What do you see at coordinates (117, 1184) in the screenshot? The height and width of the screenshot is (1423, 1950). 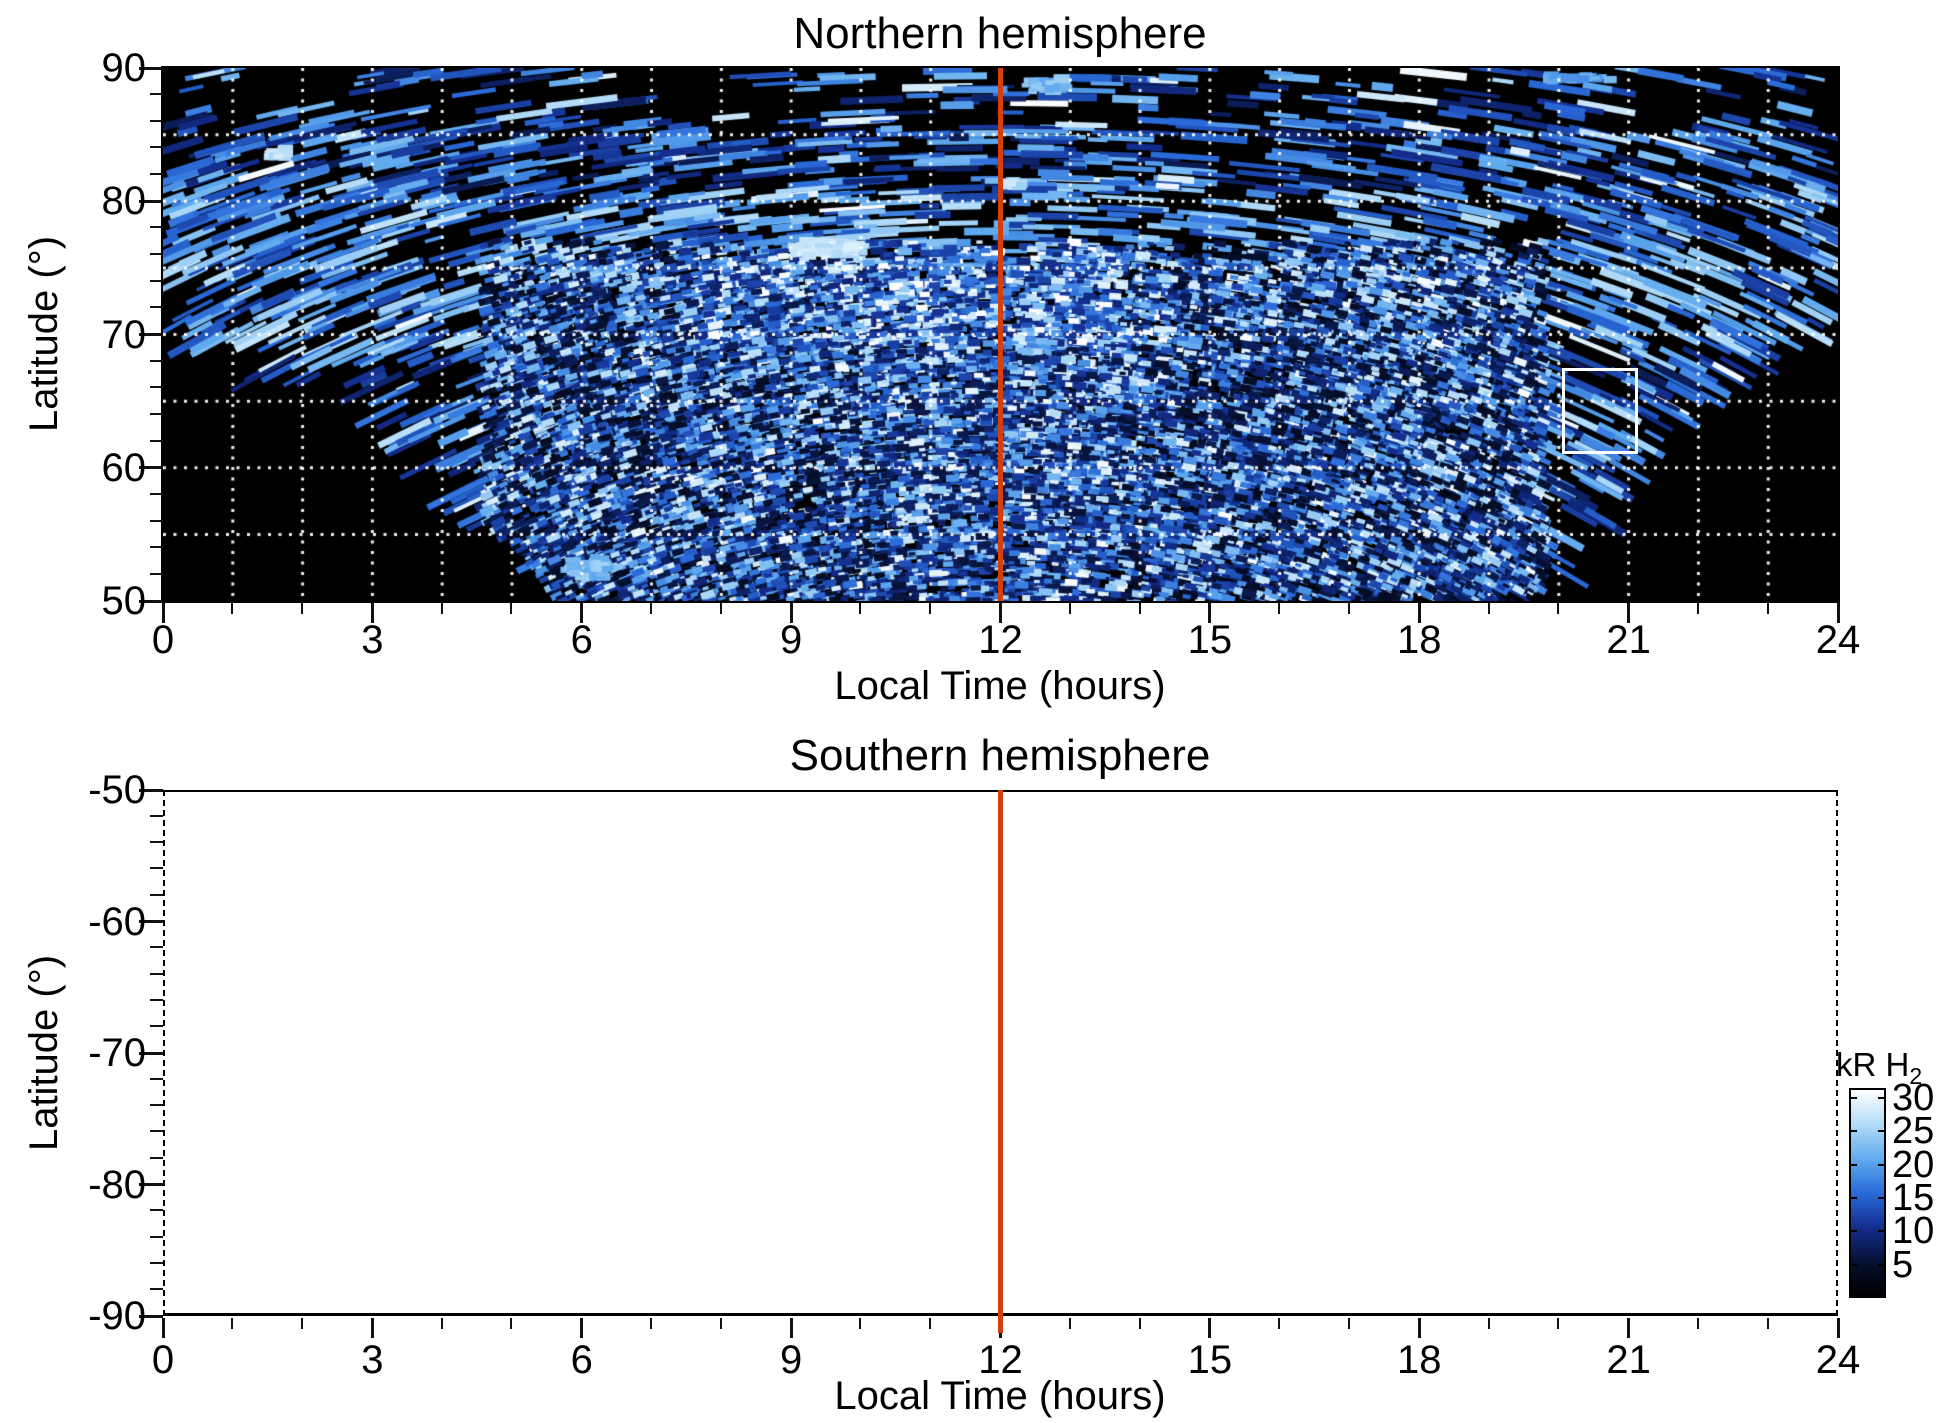 I see `south-ytick-label: -80` at bounding box center [117, 1184].